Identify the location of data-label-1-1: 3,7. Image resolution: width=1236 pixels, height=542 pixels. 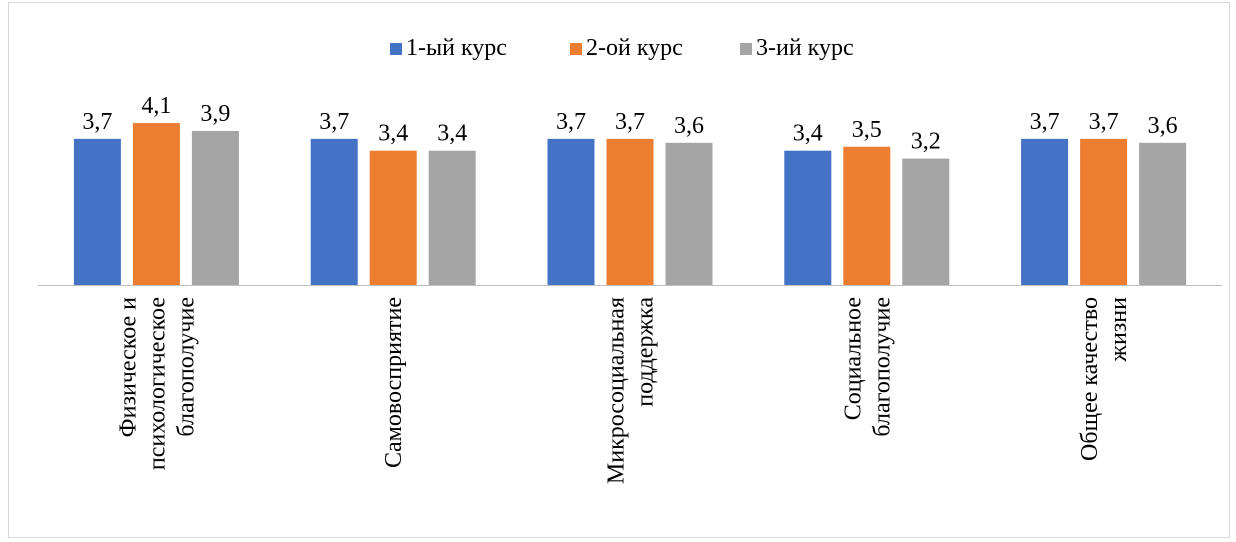
(97, 122).